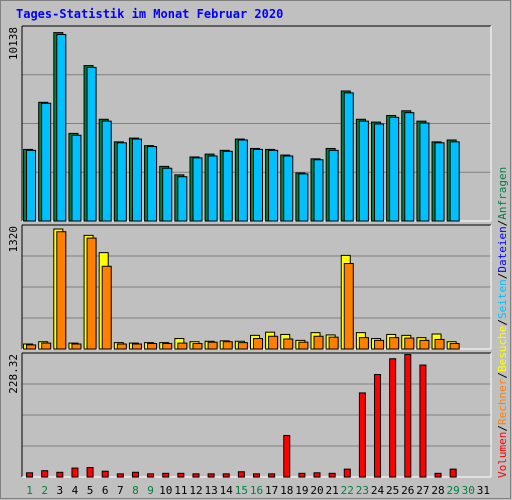  I want to click on chart-title: Tages-Statistik im Monat Februar 2020, so click(150, 14).